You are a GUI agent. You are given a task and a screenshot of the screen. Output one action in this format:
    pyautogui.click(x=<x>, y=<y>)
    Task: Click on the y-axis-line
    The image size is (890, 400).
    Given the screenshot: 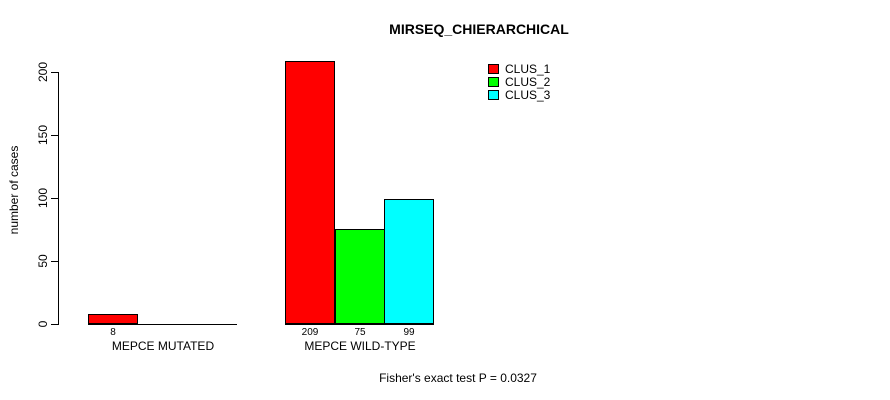 What is the action you would take?
    pyautogui.click(x=58, y=198)
    